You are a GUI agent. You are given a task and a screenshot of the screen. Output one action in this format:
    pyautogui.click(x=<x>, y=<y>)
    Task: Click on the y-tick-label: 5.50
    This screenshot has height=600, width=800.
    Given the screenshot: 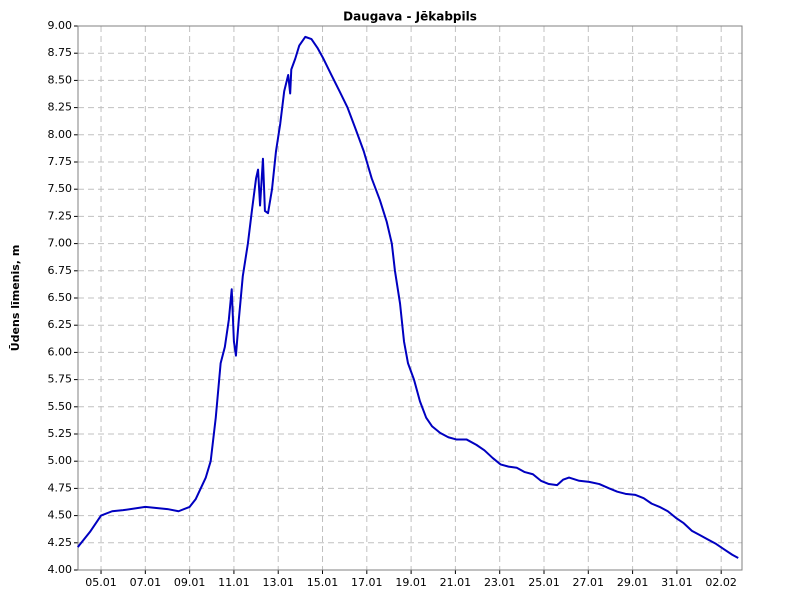 What is the action you would take?
    pyautogui.click(x=60, y=406)
    